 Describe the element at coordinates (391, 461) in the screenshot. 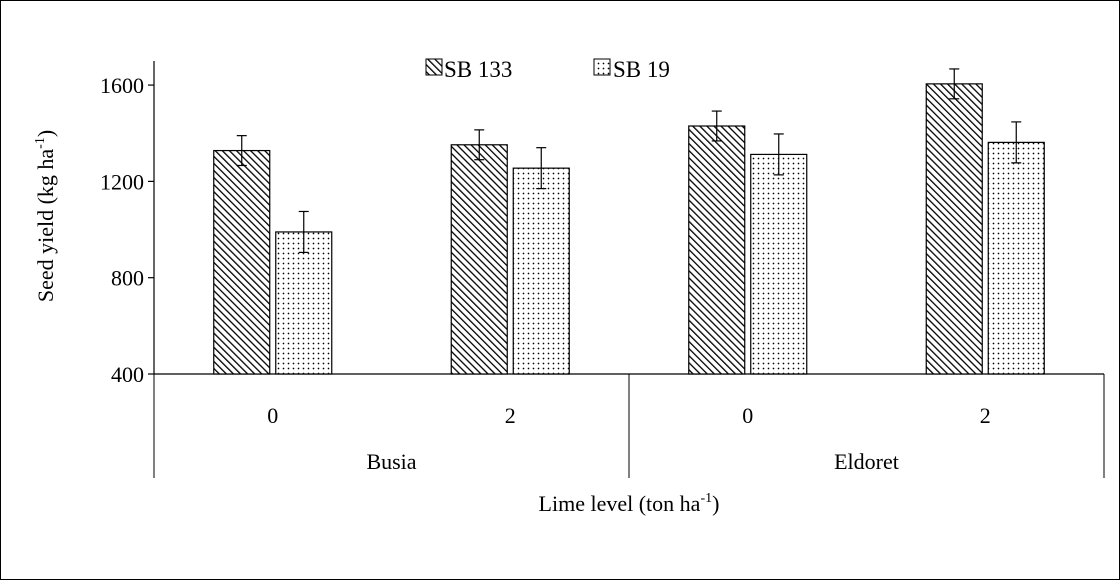

I see `group-label: Busia` at that location.